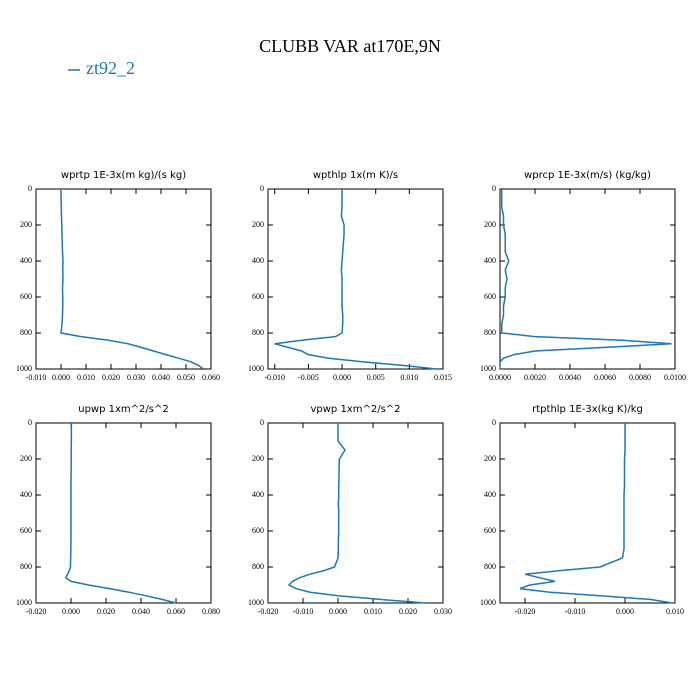  What do you see at coordinates (350, 46) in the screenshot?
I see `figure-title: CLUBB VAR at170E,9N` at bounding box center [350, 46].